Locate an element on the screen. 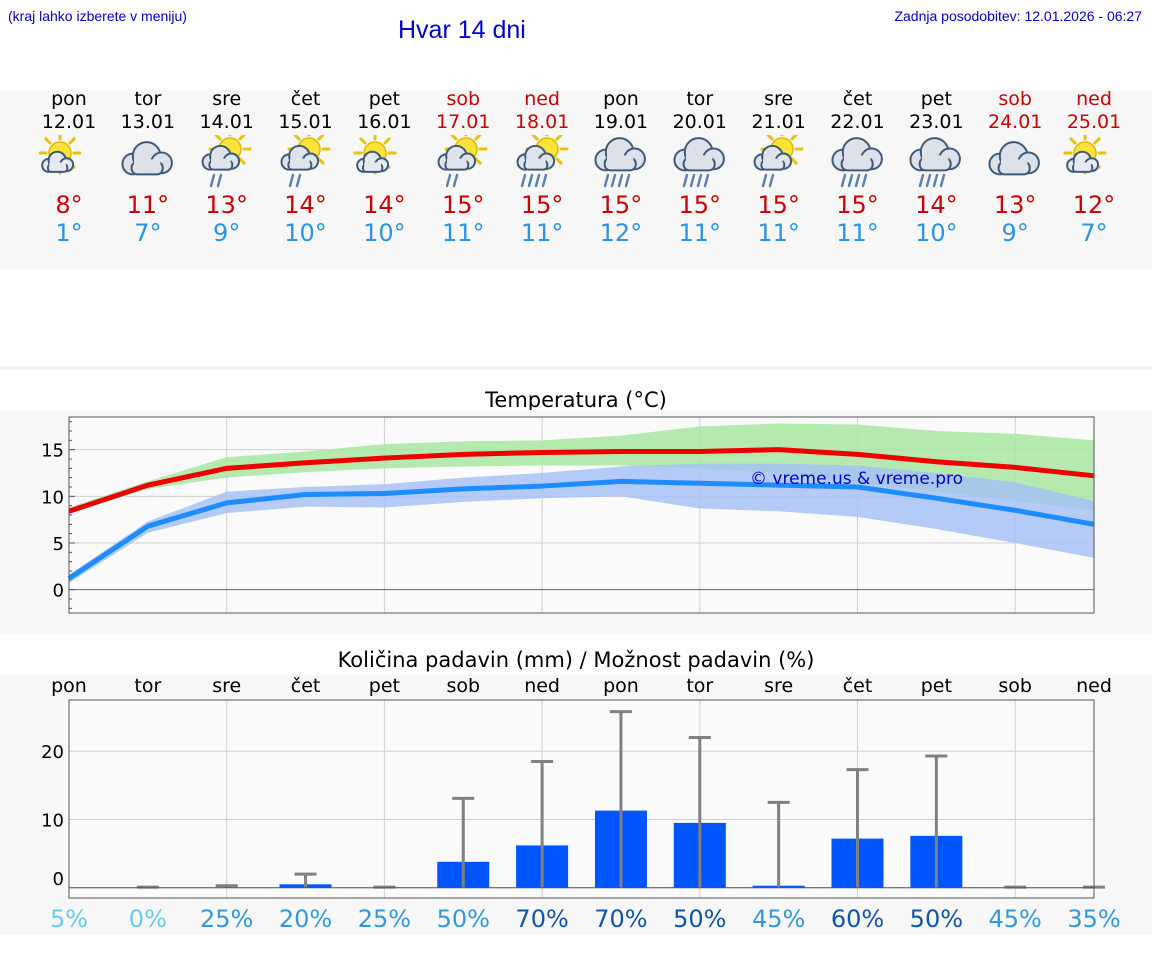 This screenshot has width=1152, height=975. min-temp: 9° is located at coordinates (227, 233).